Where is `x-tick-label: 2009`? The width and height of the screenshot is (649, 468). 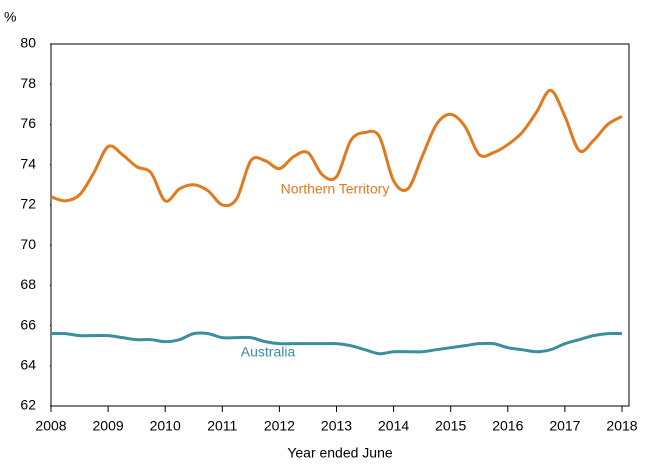
x-tick-label: 2009 is located at coordinates (108, 426).